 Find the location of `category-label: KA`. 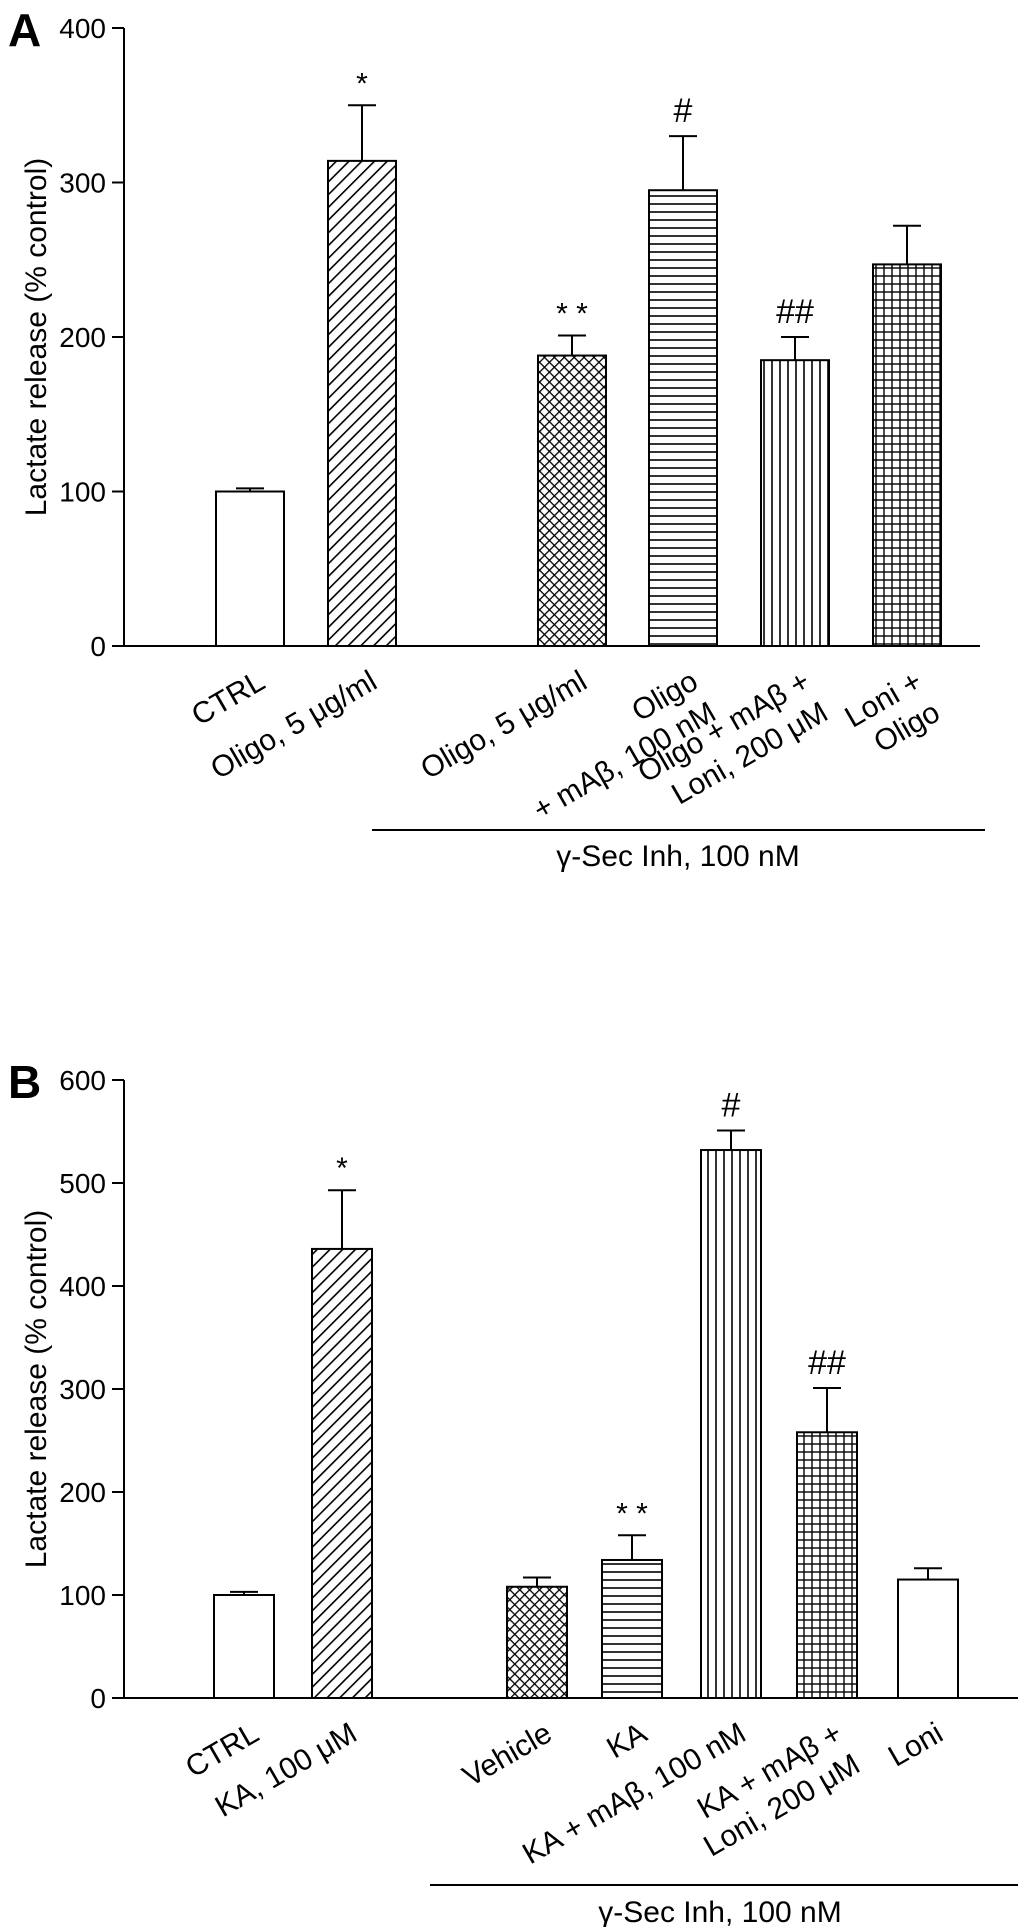

category-label: KA is located at coordinates (626, 1741).